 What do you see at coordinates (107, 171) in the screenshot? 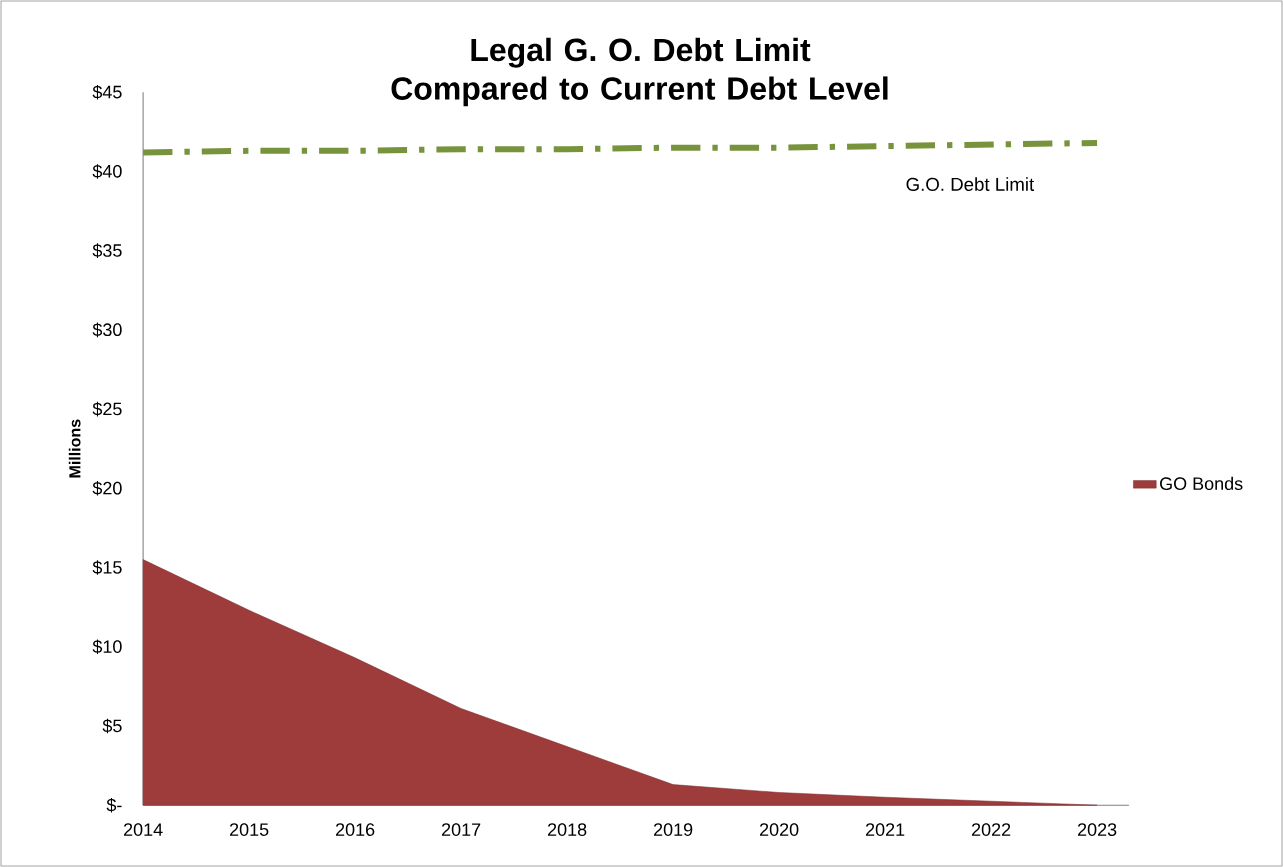
I see `y-tick-label: $40` at bounding box center [107, 171].